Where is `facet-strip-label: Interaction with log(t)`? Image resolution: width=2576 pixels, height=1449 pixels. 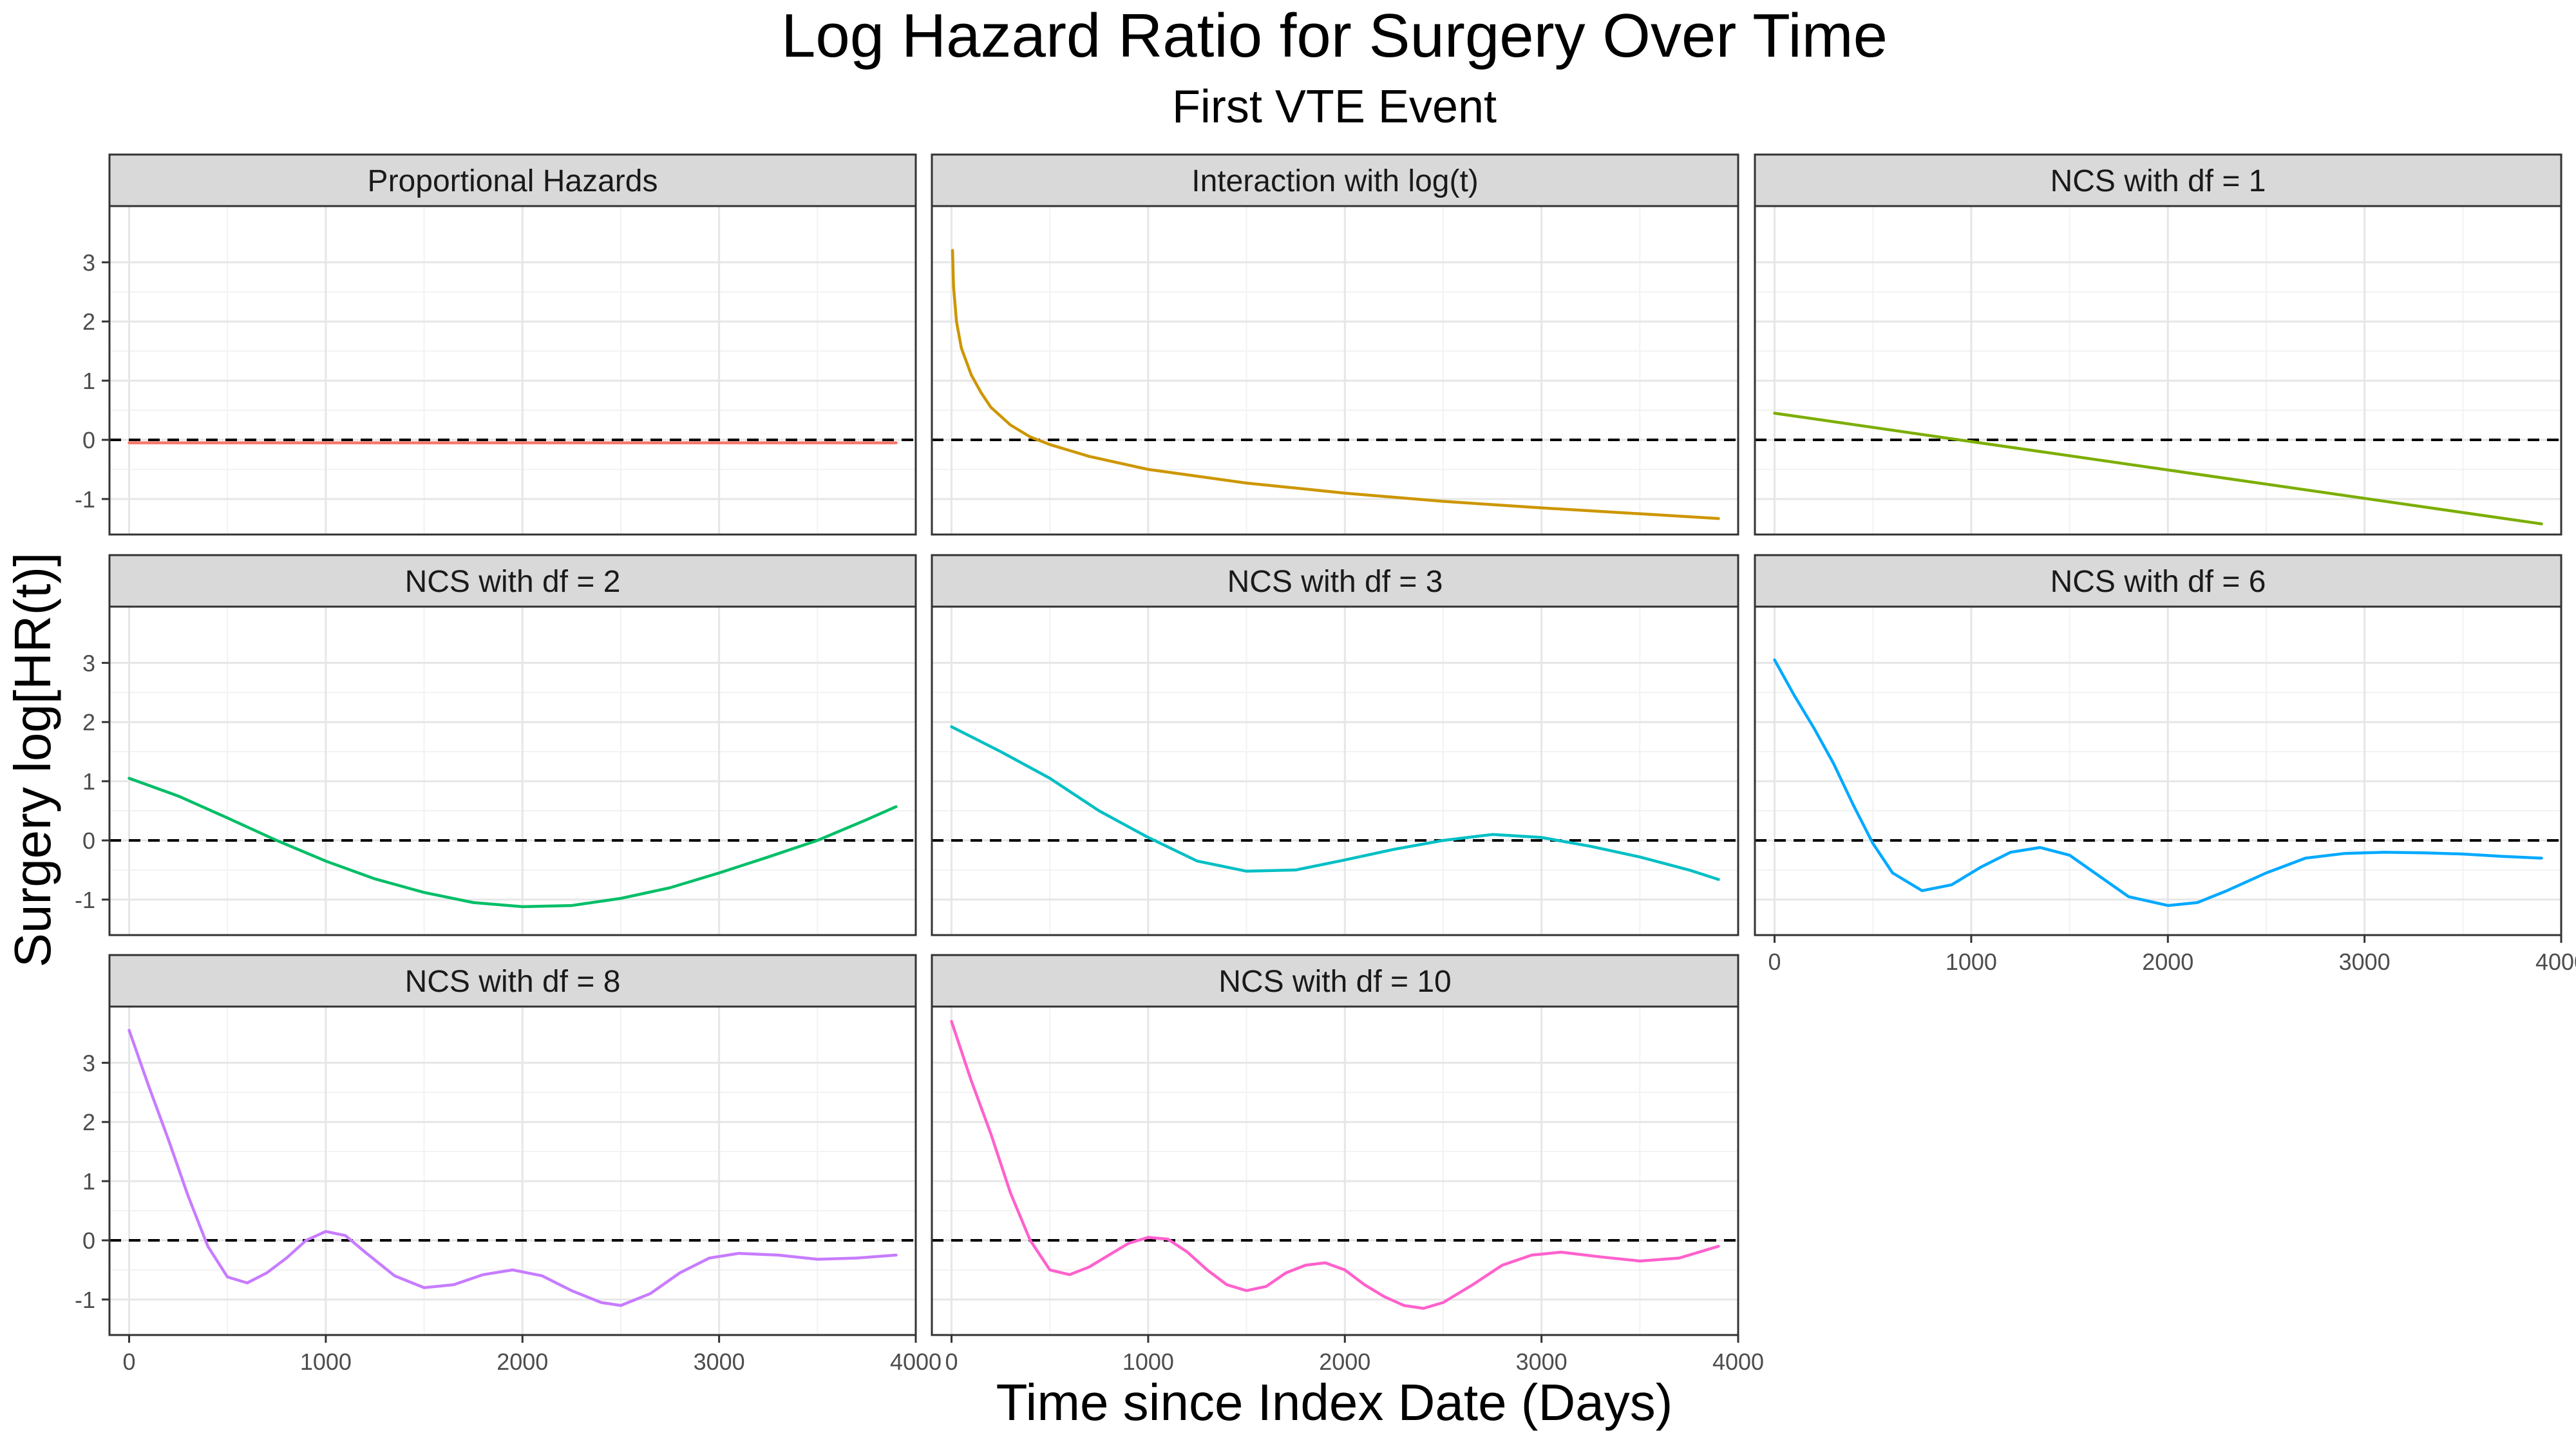 facet-strip-label: Interaction with log(t) is located at coordinates (1335, 181).